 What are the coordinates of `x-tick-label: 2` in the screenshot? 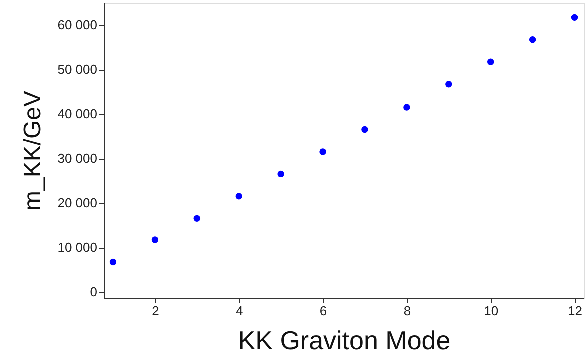 It's located at (156, 311).